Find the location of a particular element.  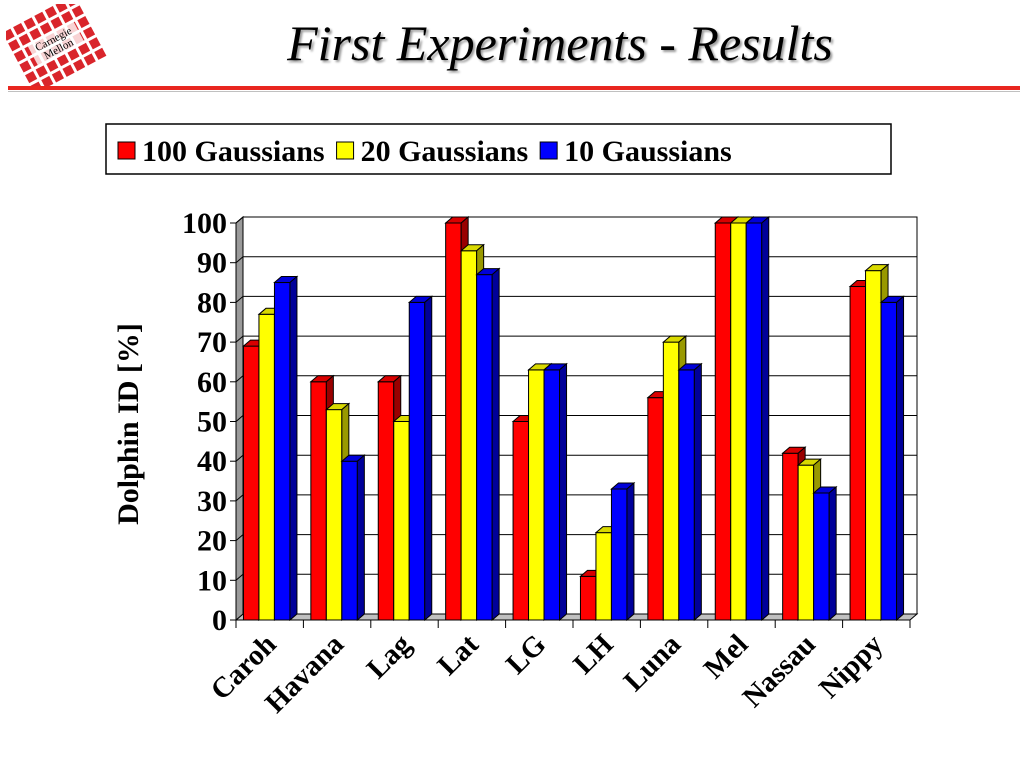

x-tick-label: LG is located at coordinates (526, 654).